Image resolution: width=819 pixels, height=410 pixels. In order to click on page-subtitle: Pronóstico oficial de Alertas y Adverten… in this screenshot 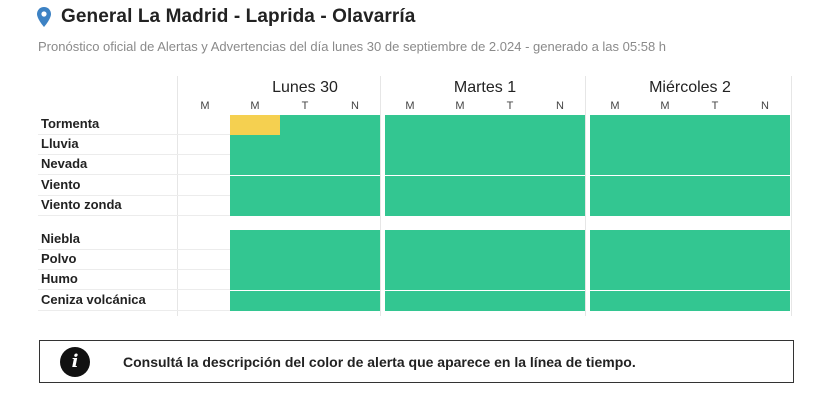, I will do `click(352, 46)`.